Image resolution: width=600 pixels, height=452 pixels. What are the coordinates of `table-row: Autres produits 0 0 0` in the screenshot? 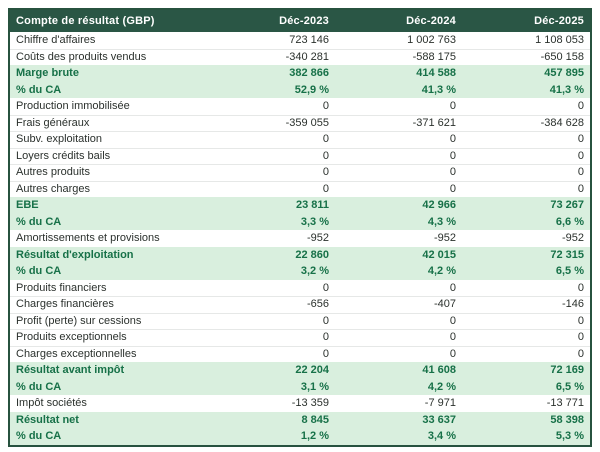 It's located at (300, 172).